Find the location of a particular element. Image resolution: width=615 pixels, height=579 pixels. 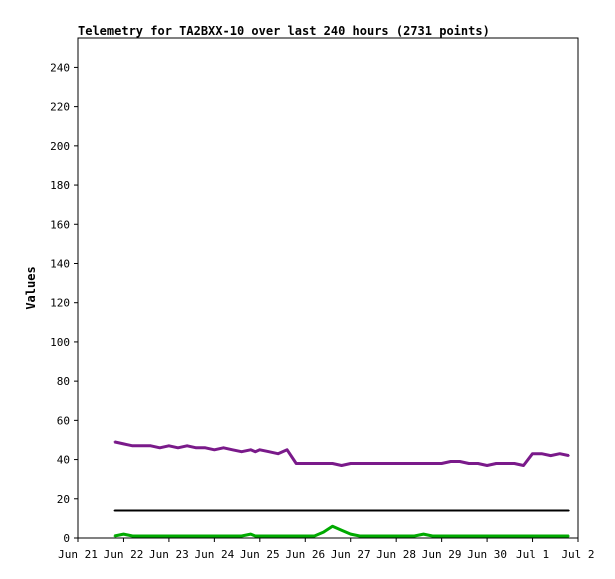

x-tick-label: Jun 25 is located at coordinates (260, 554).